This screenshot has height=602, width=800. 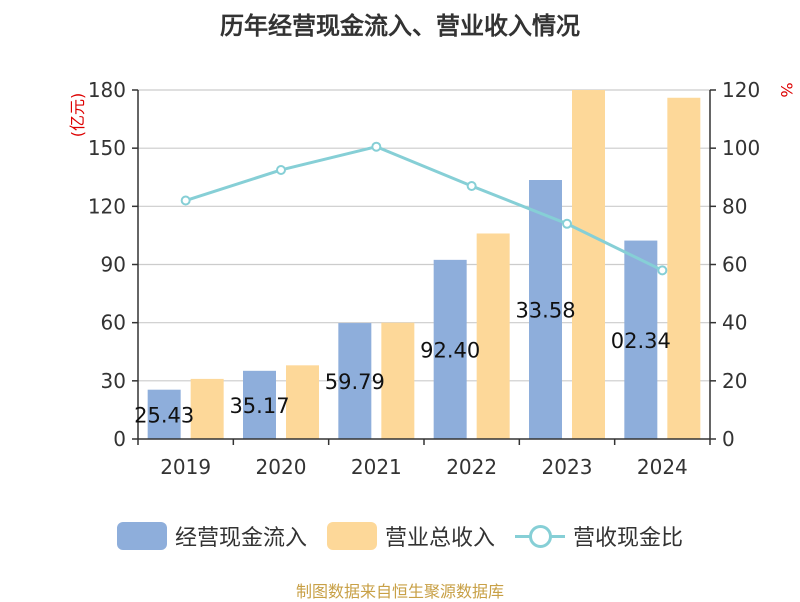 What do you see at coordinates (540, 536) in the screenshot?
I see `legend-line-ratio-icon` at bounding box center [540, 536].